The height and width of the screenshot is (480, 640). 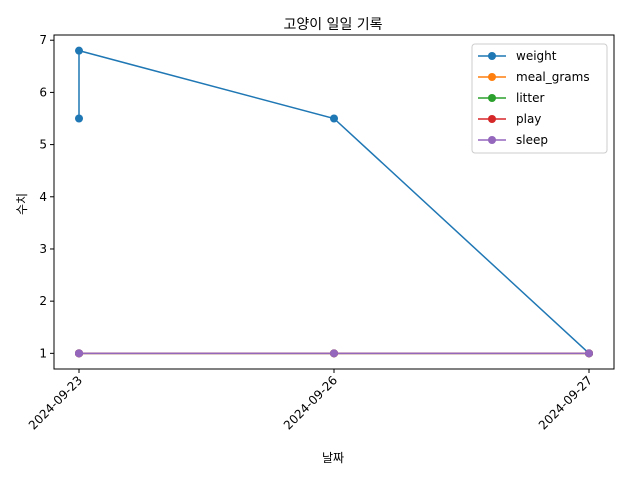 What do you see at coordinates (530, 98) in the screenshot?
I see `legend-label-litter: litter` at bounding box center [530, 98].